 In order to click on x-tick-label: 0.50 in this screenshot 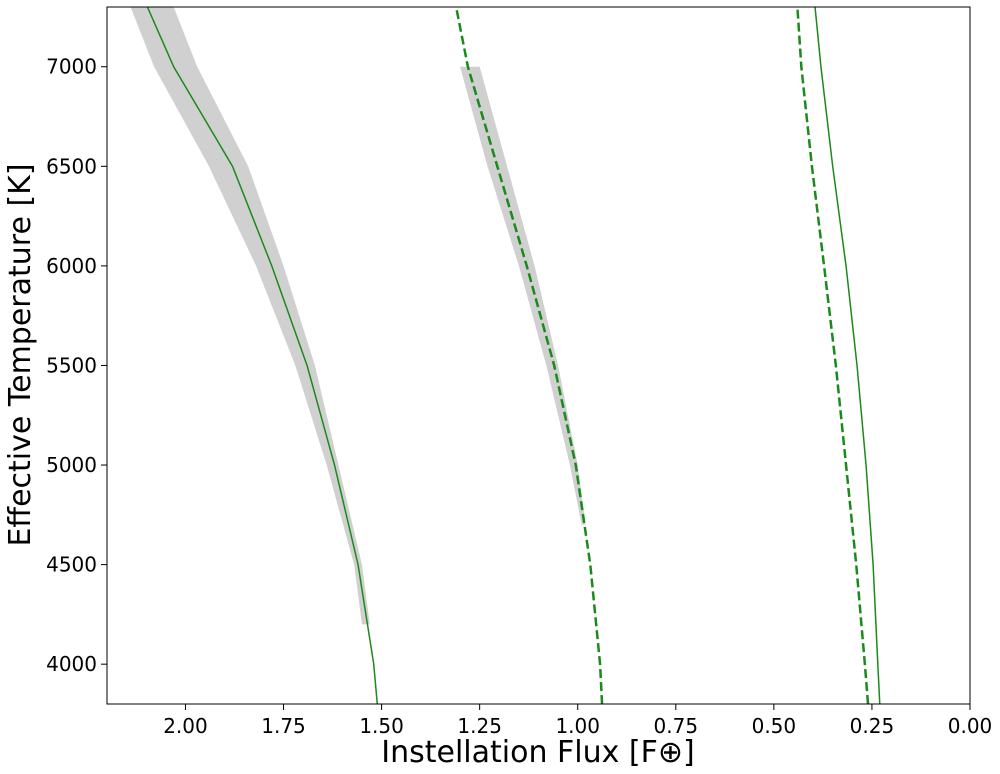, I will do `click(774, 726)`.